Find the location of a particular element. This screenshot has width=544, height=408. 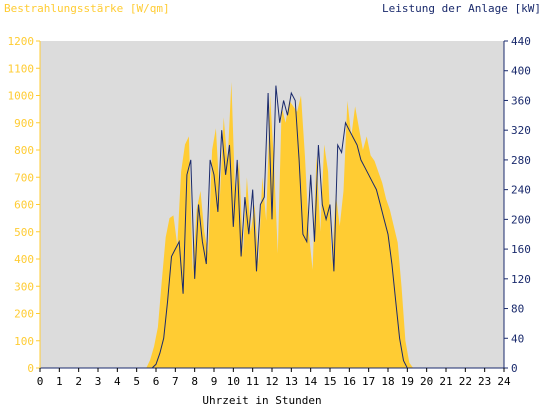

right-axis-title: Leistung der Anlage [kW] is located at coordinates (461, 8).